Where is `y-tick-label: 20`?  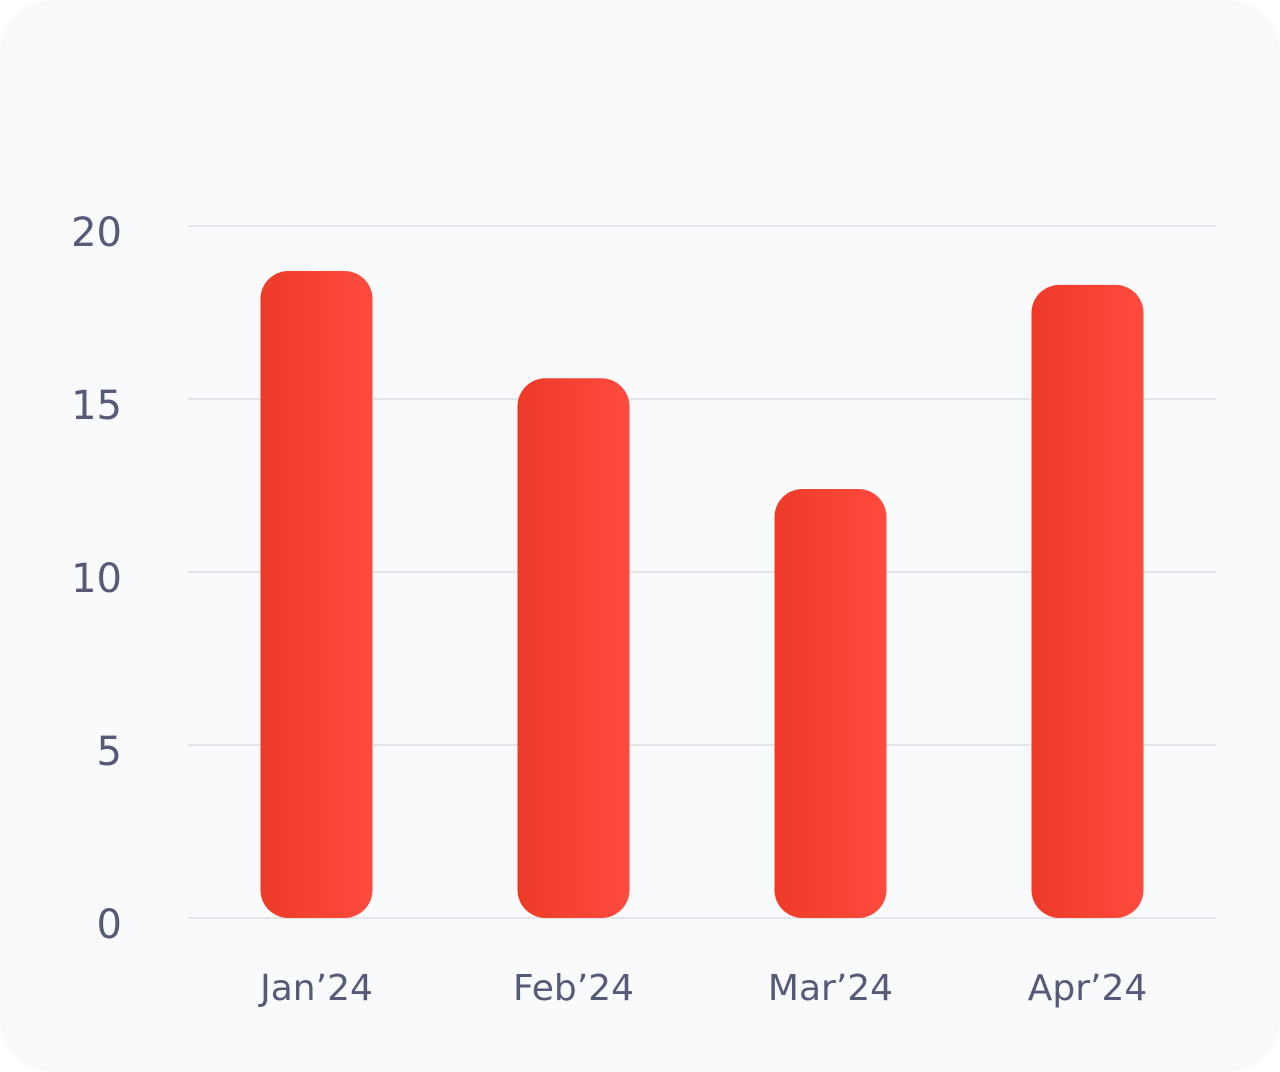 y-tick-label: 20 is located at coordinates (96, 233).